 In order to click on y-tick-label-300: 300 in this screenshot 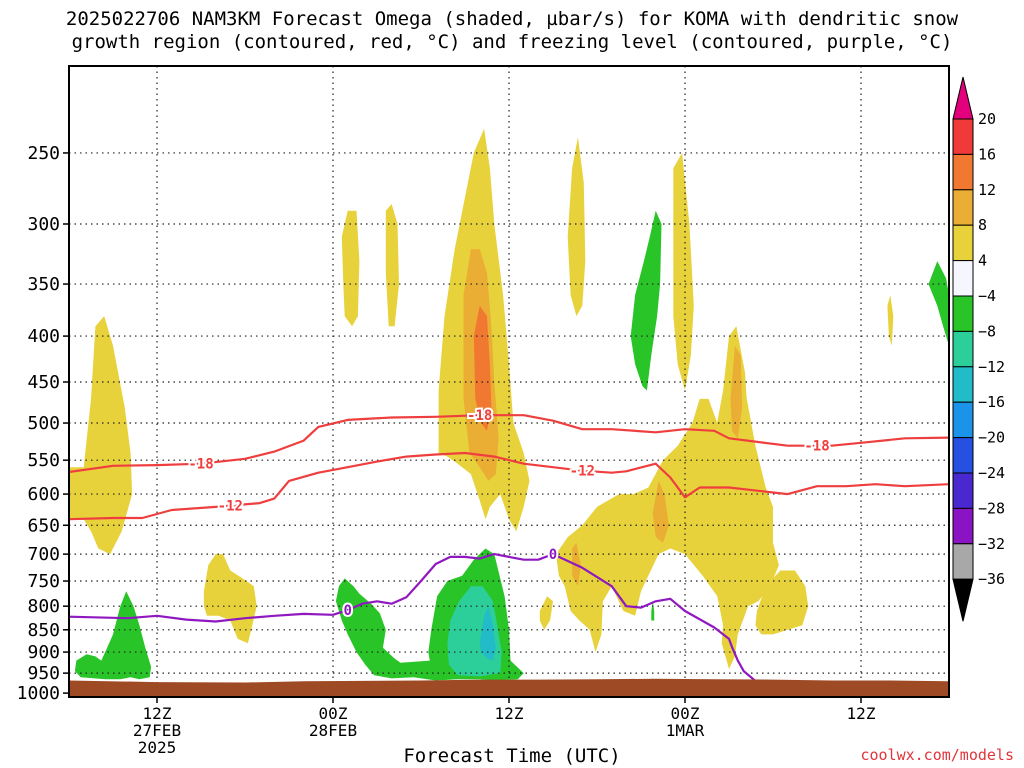, I will do `click(43, 224)`.